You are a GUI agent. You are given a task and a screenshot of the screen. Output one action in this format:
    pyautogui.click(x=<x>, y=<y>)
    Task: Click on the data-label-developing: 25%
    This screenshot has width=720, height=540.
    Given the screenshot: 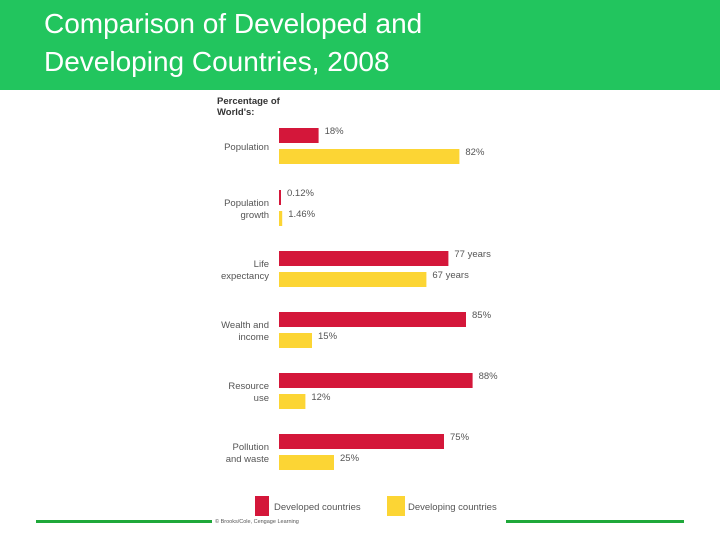 What is the action you would take?
    pyautogui.click(x=350, y=458)
    